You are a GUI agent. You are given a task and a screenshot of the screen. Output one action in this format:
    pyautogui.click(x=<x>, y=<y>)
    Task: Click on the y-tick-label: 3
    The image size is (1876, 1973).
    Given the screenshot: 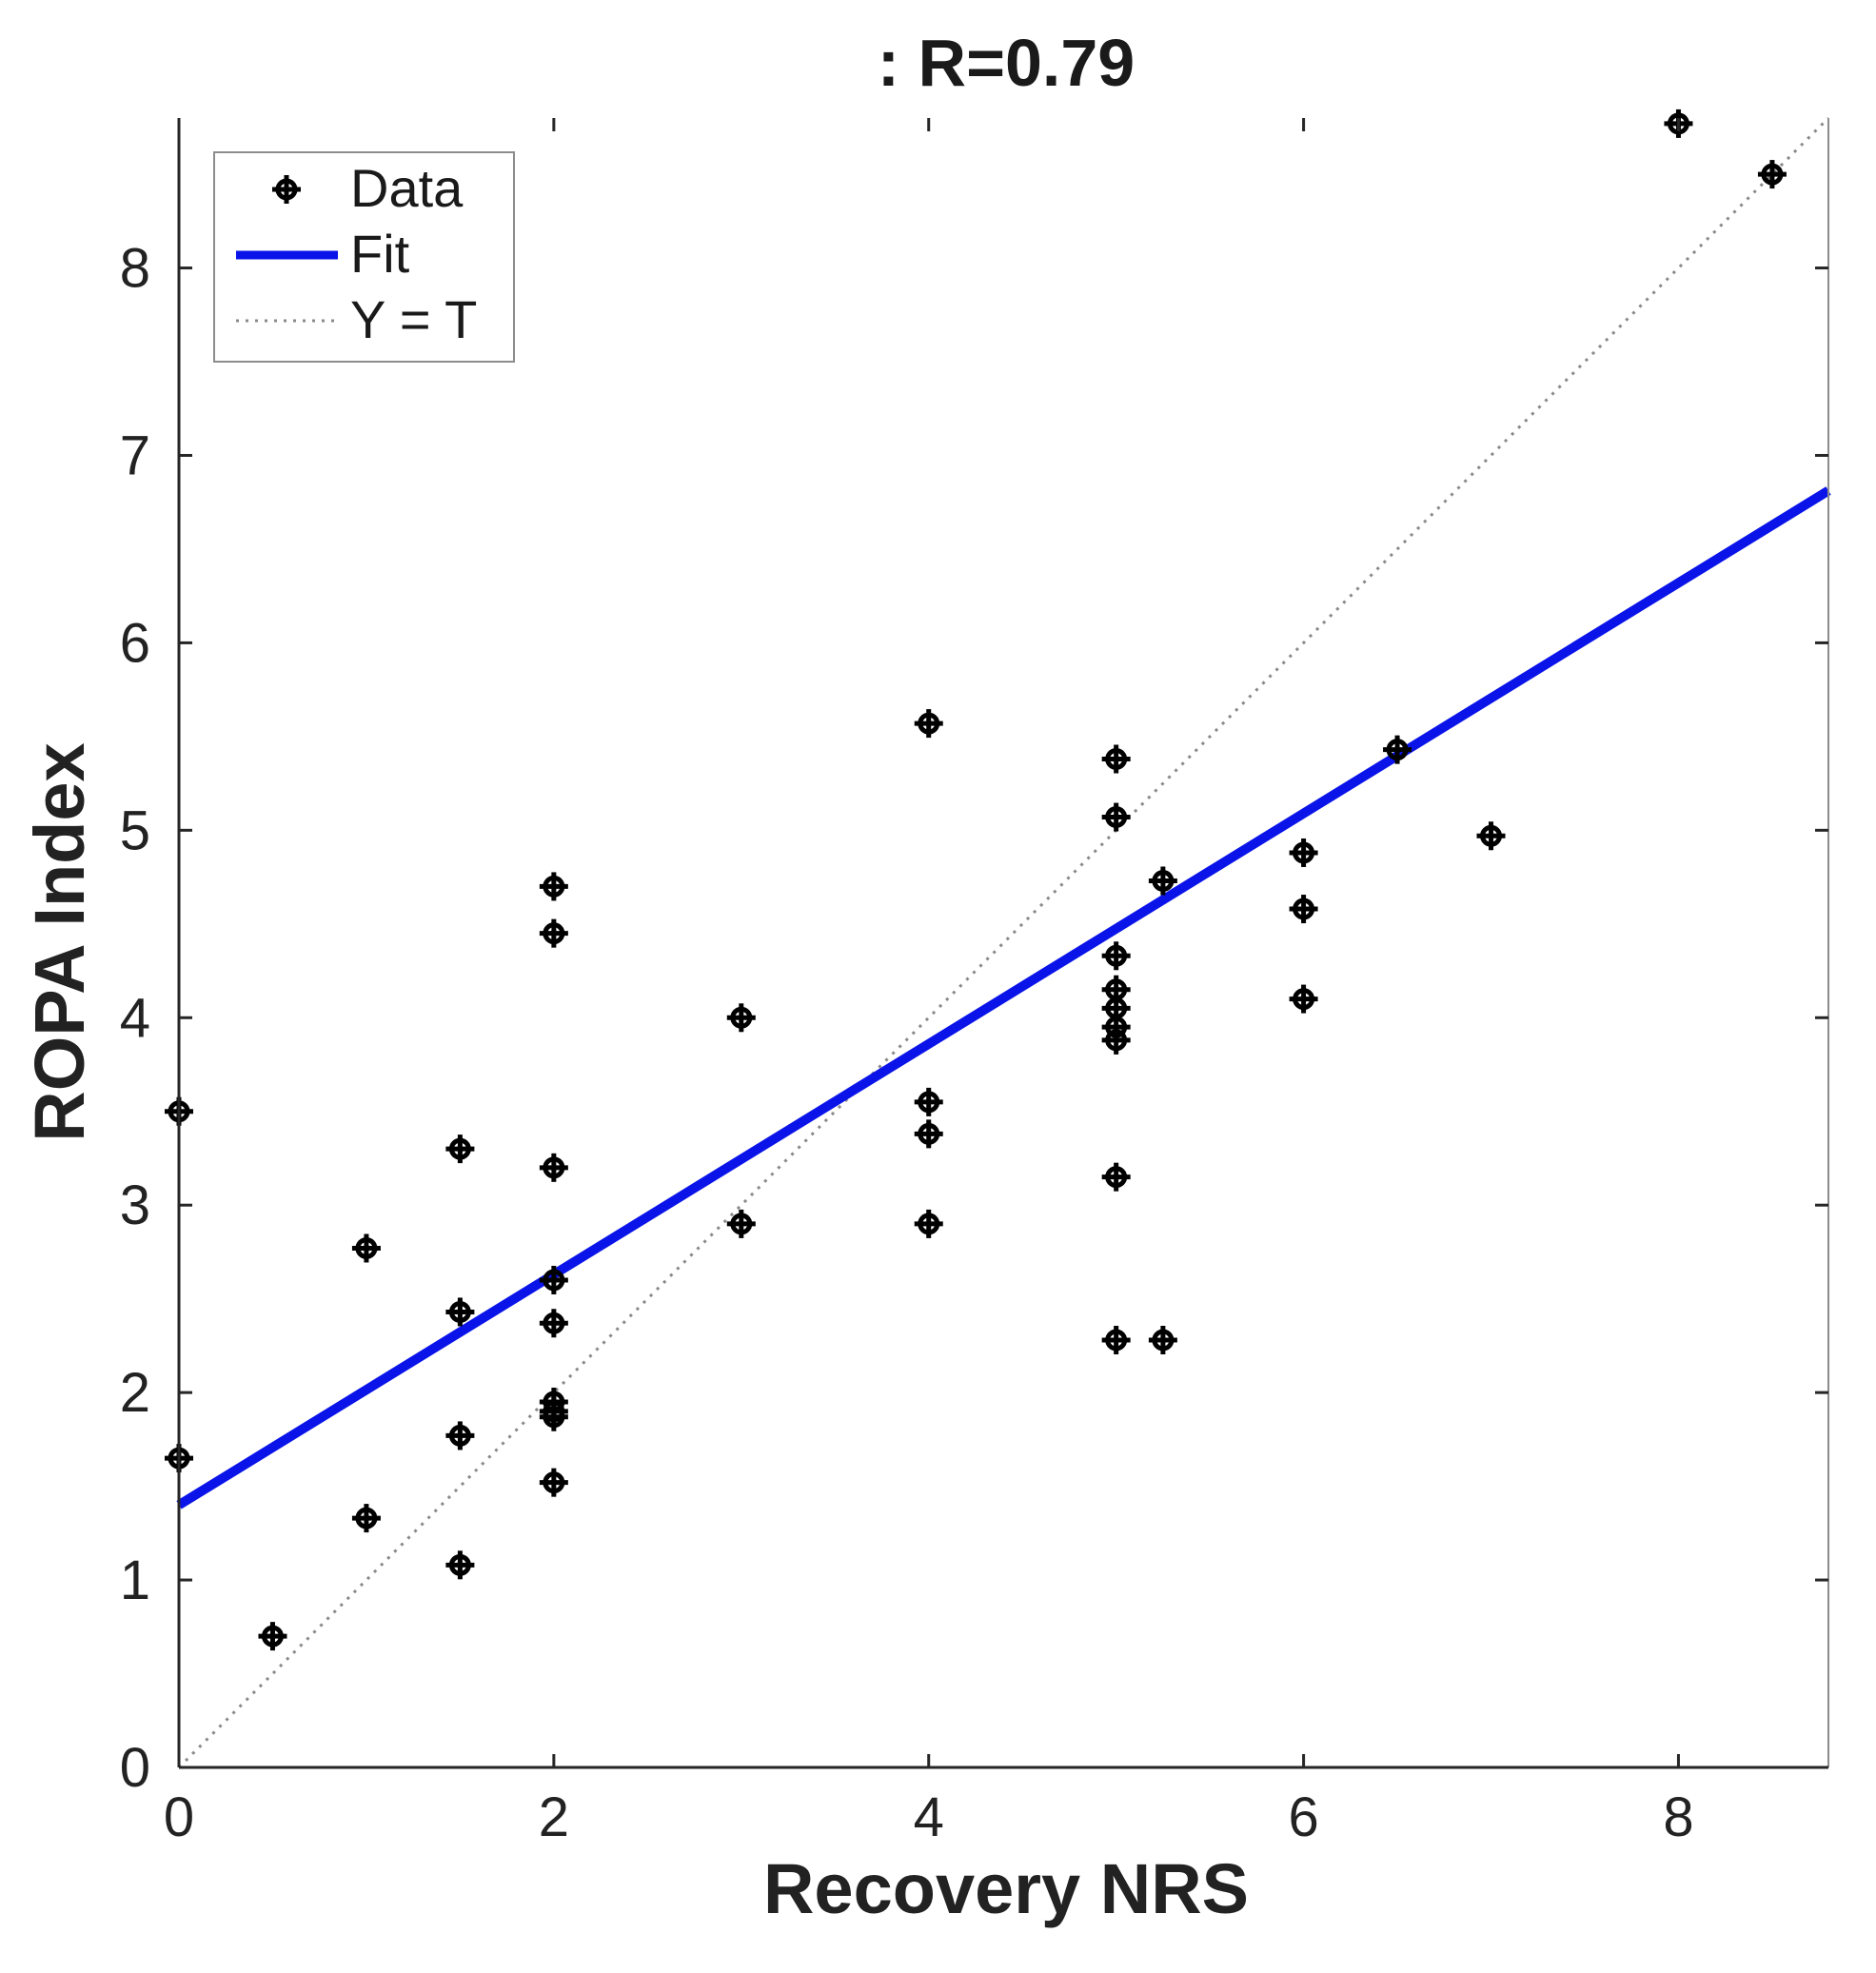 What is the action you would take?
    pyautogui.click(x=135, y=1205)
    